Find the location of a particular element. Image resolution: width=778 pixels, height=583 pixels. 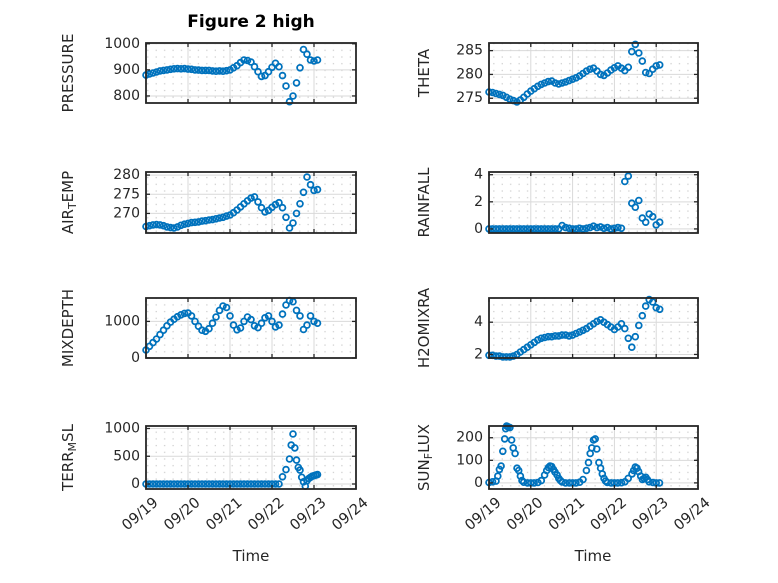

y-axis-label: RAINFALL is located at coordinates (424, 202).